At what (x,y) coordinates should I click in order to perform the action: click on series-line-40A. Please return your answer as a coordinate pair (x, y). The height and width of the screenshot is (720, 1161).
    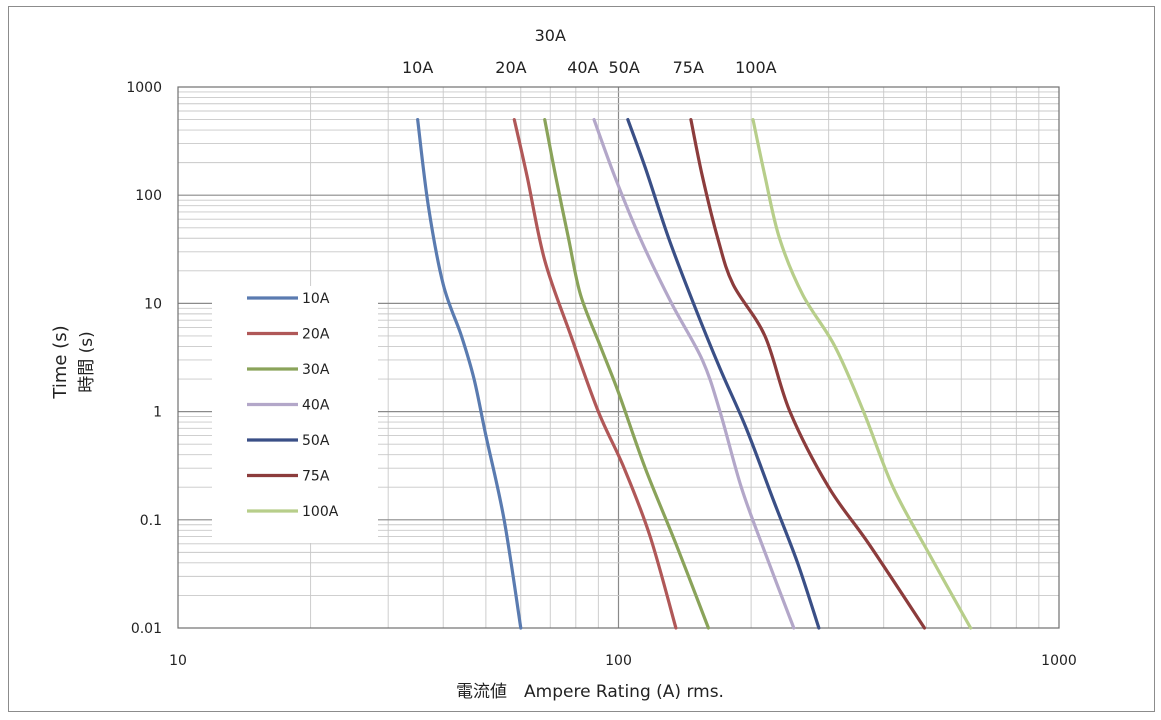
    Looking at the image, I should click on (694, 373).